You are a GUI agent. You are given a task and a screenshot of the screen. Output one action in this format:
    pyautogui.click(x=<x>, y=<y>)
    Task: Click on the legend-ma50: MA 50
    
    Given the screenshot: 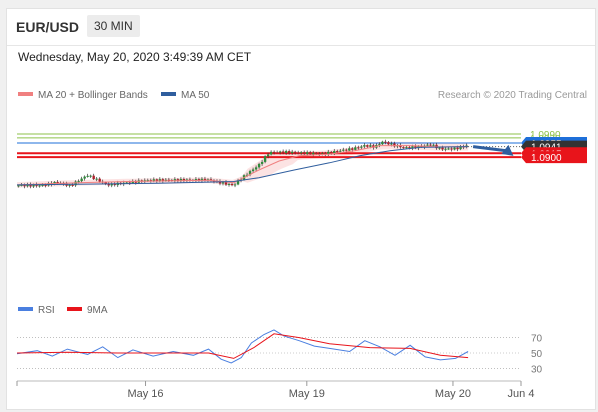 What is the action you would take?
    pyautogui.click(x=195, y=95)
    